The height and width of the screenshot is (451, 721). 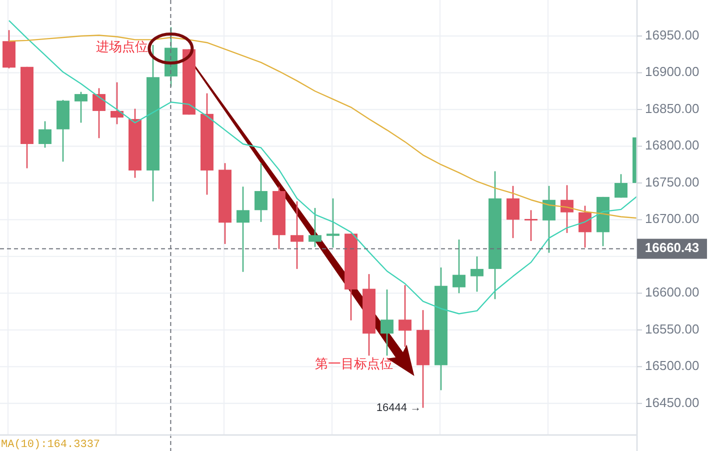 I want to click on y-tick-label: 16900.00, so click(x=672, y=72).